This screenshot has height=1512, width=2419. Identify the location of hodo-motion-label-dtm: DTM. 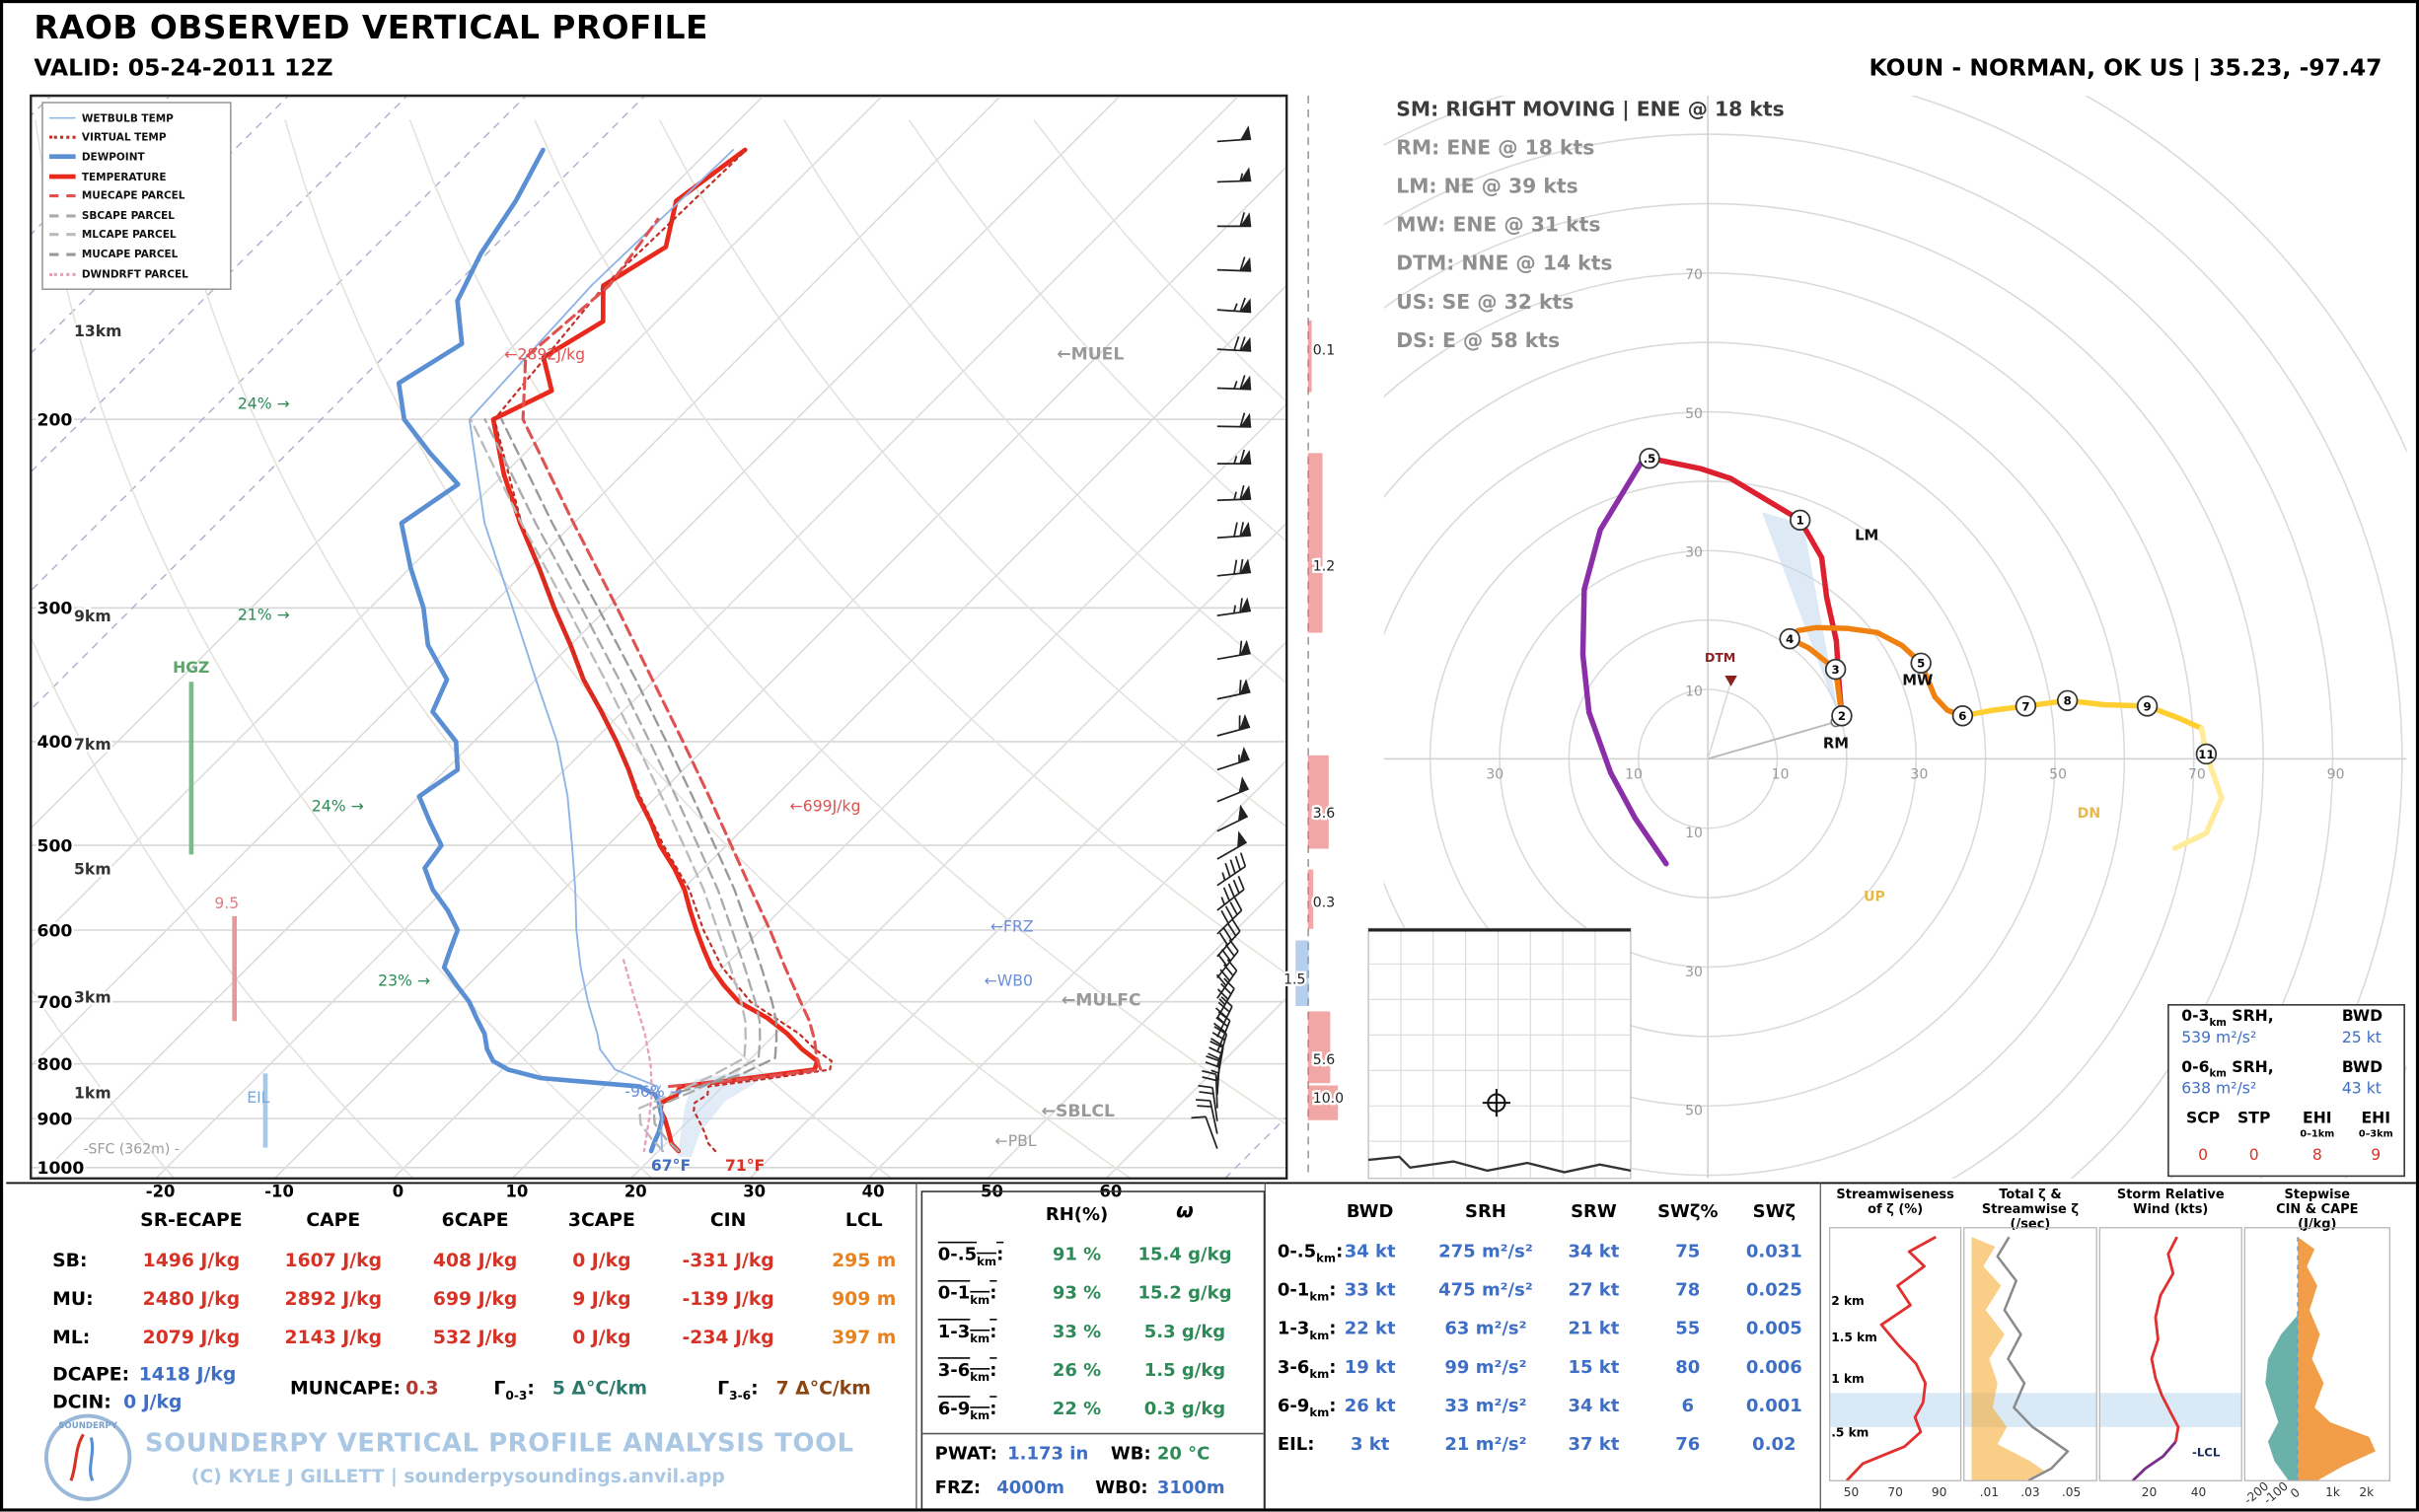
(1720, 657).